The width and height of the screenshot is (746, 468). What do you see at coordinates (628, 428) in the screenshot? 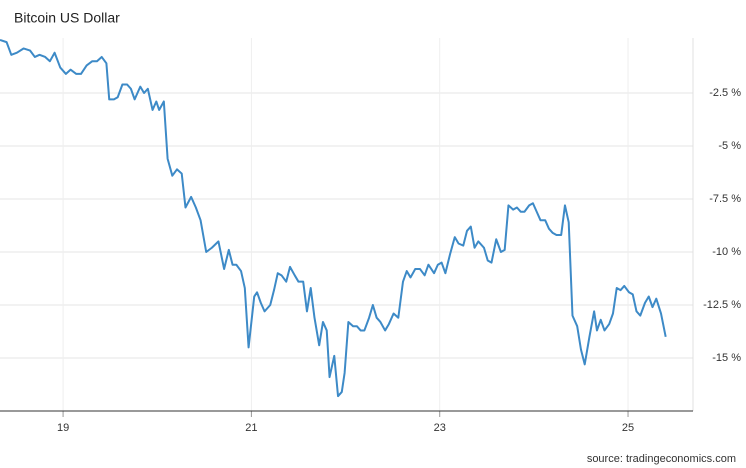
I see `x-tick-label: 25` at bounding box center [628, 428].